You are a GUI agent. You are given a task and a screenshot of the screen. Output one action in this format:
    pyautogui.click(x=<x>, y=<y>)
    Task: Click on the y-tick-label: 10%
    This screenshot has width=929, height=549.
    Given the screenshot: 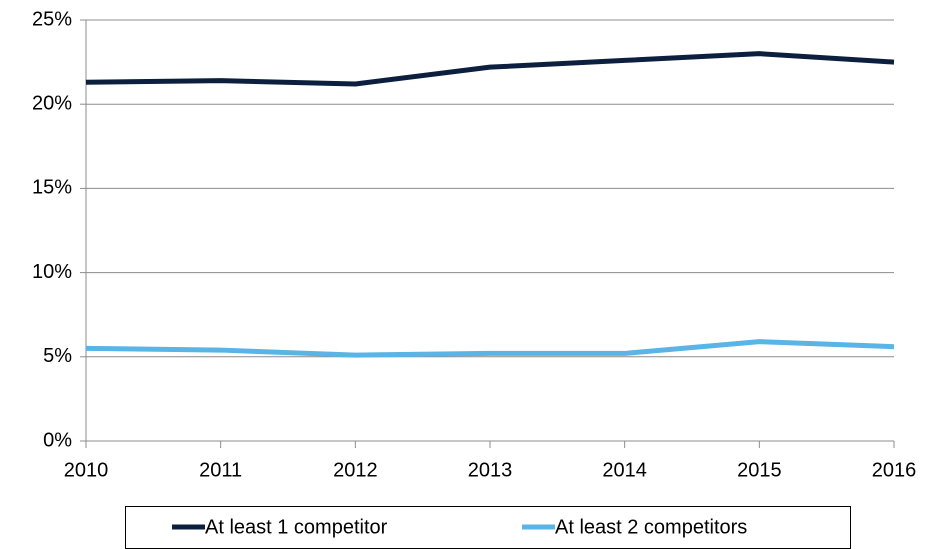 What is the action you would take?
    pyautogui.click(x=52, y=272)
    